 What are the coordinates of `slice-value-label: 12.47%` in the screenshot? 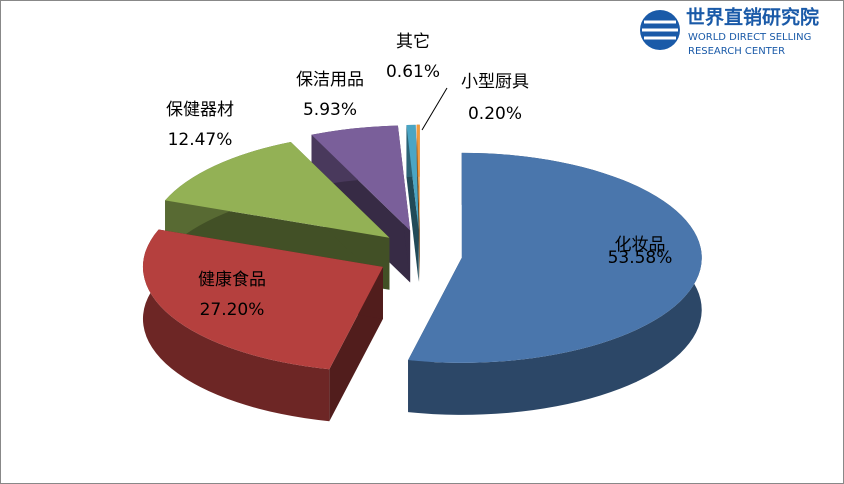 It's located at (200, 140).